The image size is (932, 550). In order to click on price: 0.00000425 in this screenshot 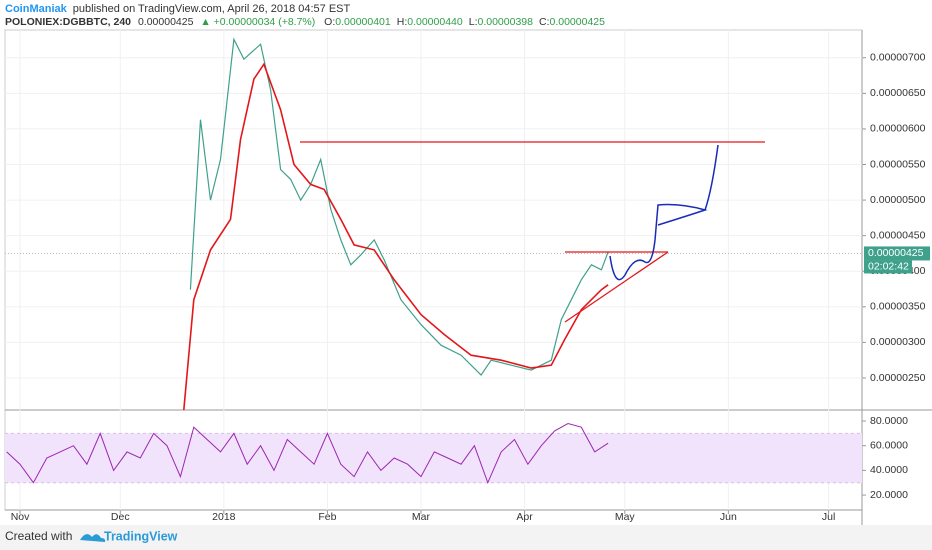, I will do `click(166, 22)`.